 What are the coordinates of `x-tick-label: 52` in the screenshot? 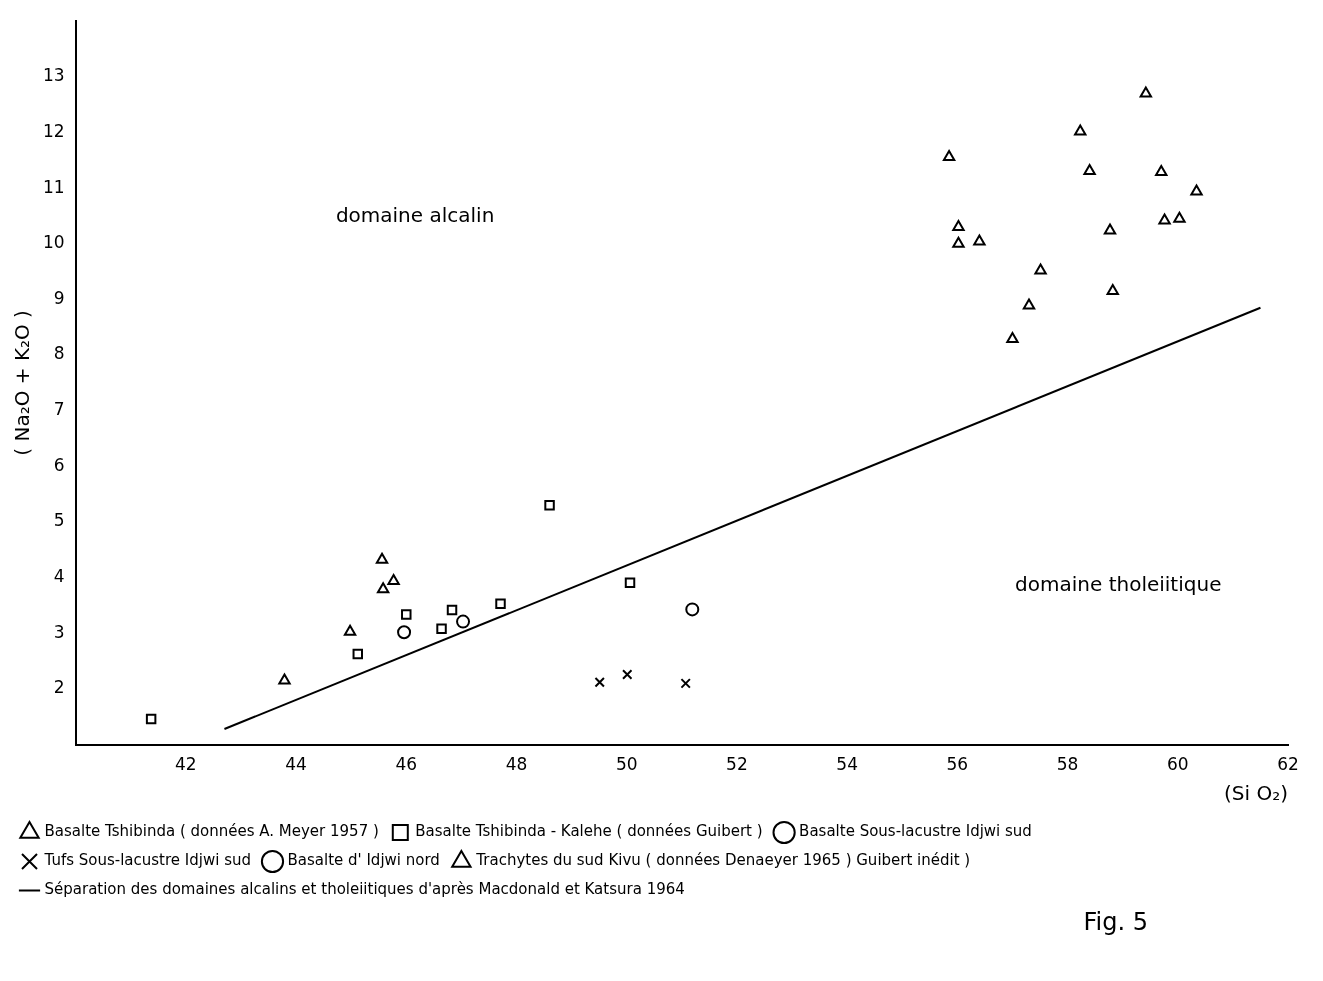 It's located at (737, 764).